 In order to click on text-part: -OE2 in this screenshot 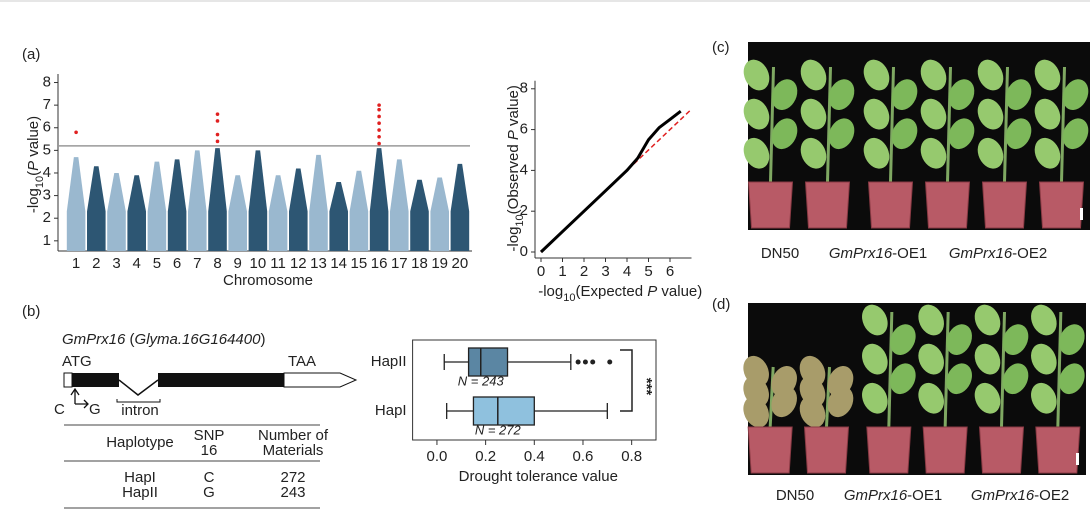, I will do `click(1029, 253)`.